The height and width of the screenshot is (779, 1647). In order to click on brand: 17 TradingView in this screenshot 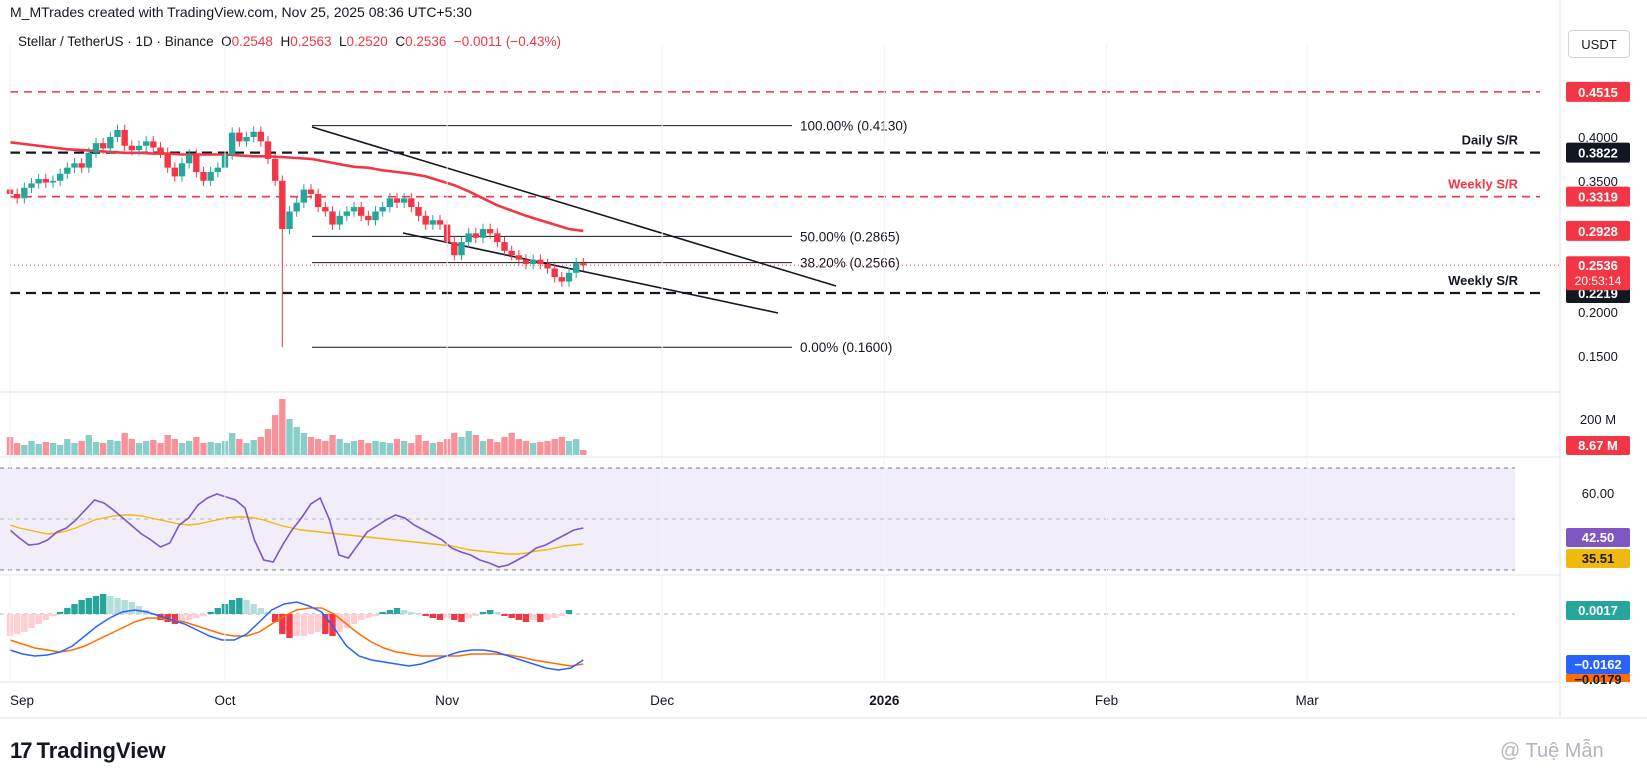, I will do `click(88, 751)`.